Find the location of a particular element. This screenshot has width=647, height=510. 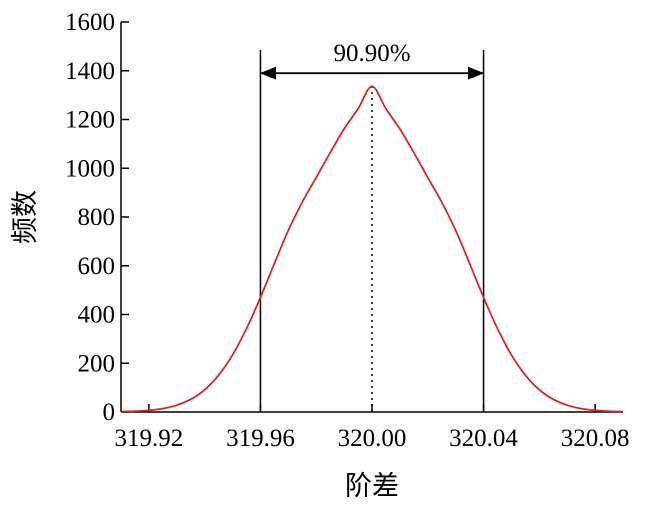

annotation-layer: 90.90% is located at coordinates (372, 60).